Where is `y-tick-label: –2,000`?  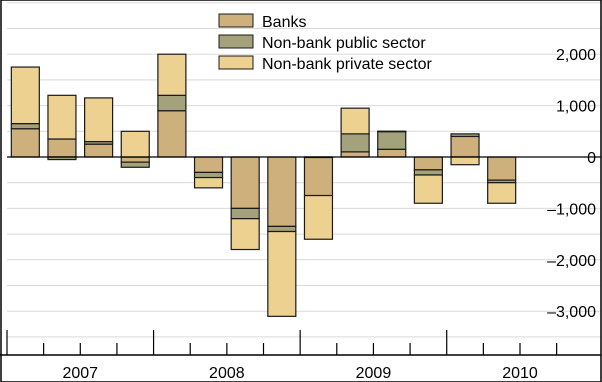
y-tick-label: –2,000 is located at coordinates (571, 261).